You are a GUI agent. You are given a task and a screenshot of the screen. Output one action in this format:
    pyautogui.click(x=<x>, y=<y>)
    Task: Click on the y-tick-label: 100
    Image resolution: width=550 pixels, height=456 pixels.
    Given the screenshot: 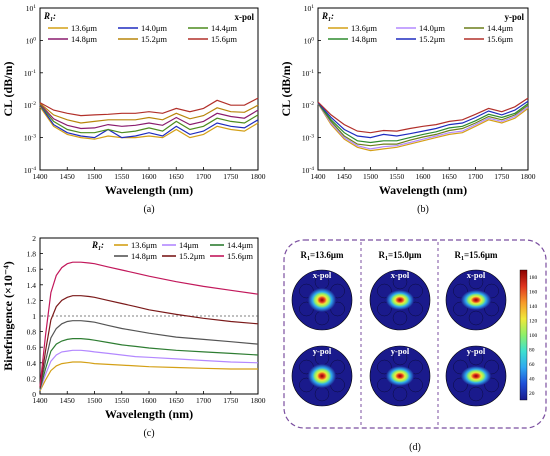 What is the action you would take?
    pyautogui.click(x=309, y=40)
    